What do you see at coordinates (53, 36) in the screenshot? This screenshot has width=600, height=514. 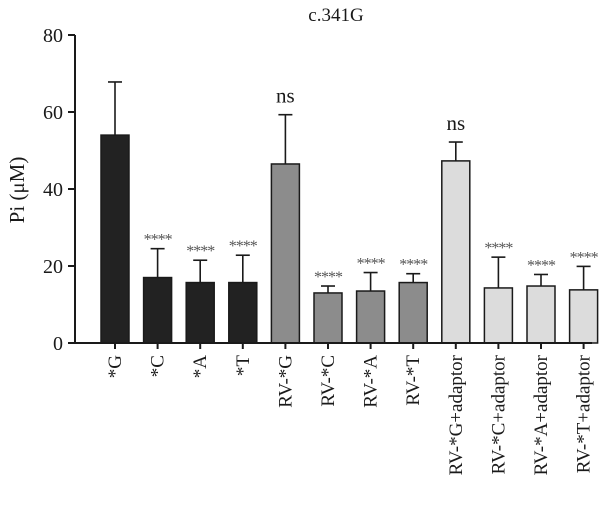 I see `y-tick-label: 80` at bounding box center [53, 36].